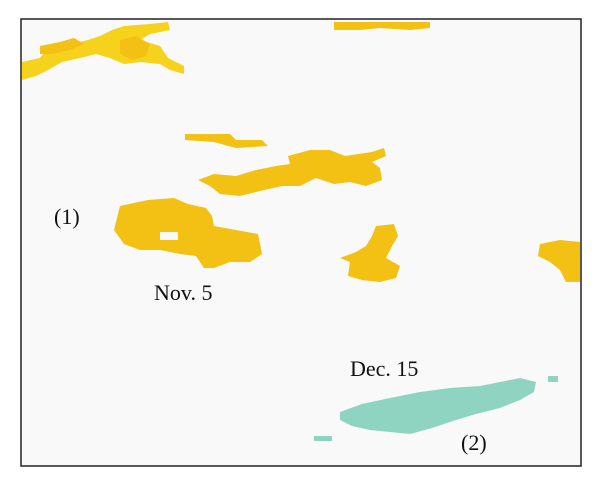  What do you see at coordinates (169, 236) in the screenshot?
I see `hole` at bounding box center [169, 236].